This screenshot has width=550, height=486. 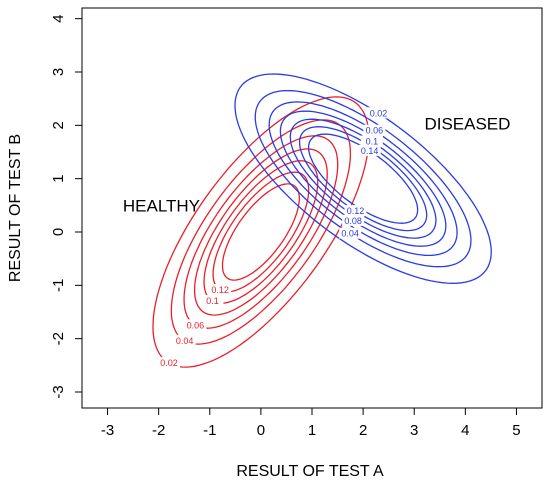 What do you see at coordinates (58, 178) in the screenshot?
I see `y-tick-label: 1` at bounding box center [58, 178].